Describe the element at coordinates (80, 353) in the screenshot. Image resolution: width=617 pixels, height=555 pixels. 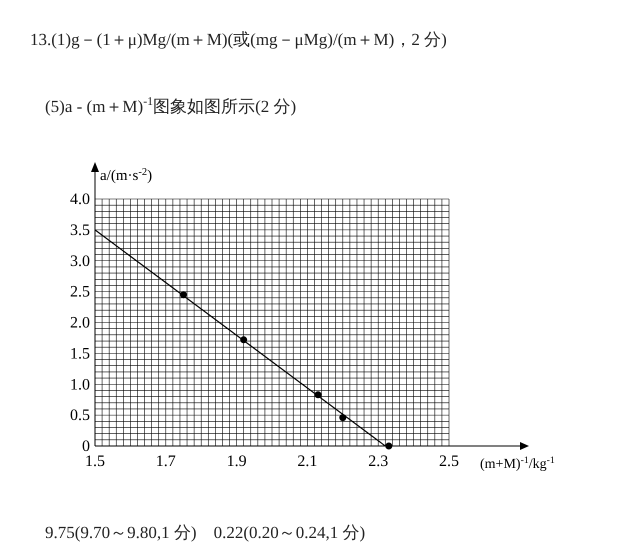
I see `y-tick-label: 1.5` at that location.